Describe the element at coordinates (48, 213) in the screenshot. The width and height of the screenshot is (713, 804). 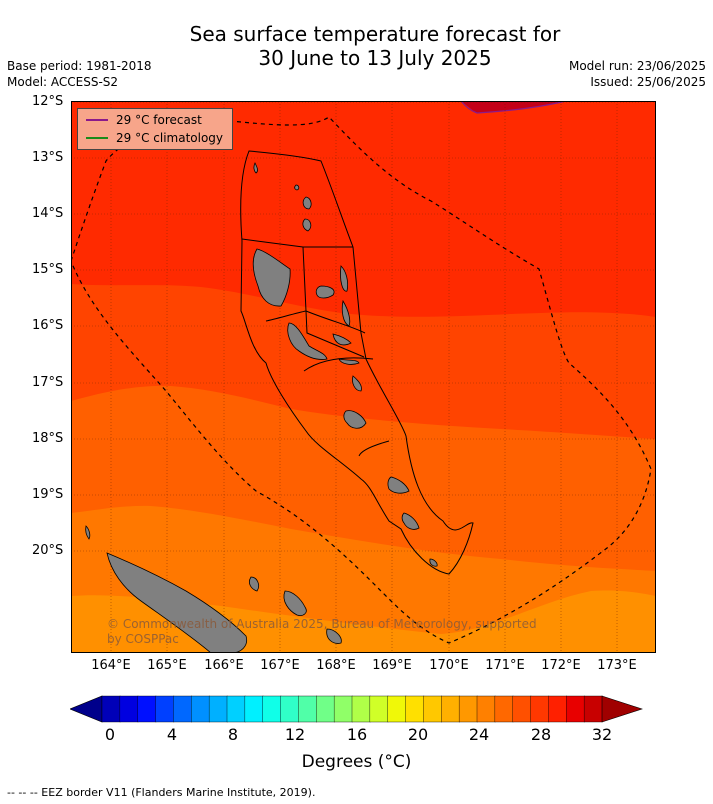
I see `lat-label-14s: 14°S` at that location.